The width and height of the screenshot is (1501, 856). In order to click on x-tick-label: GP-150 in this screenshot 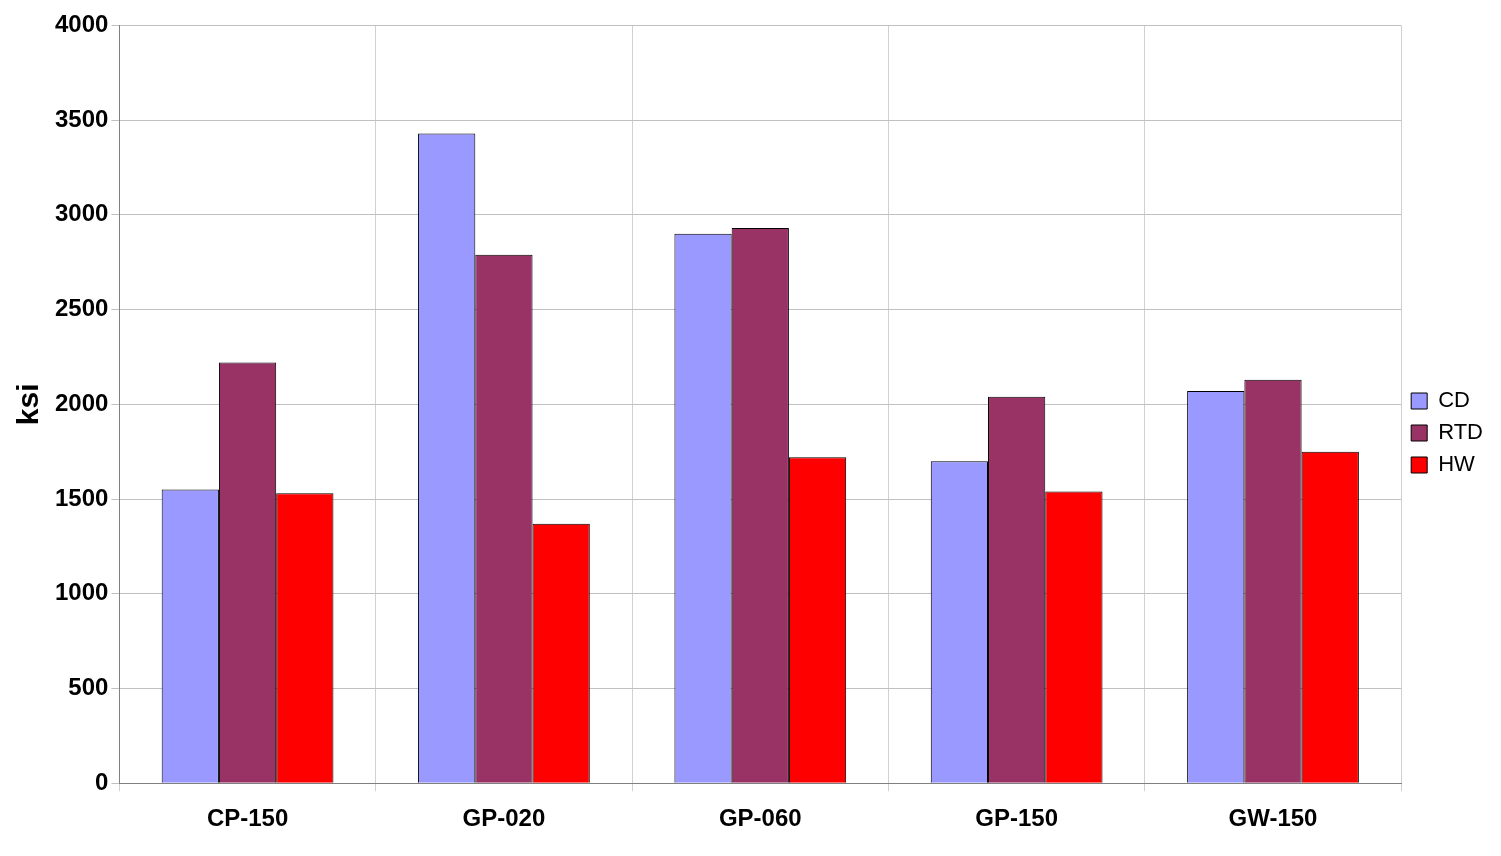, I will do `click(1017, 818)`.